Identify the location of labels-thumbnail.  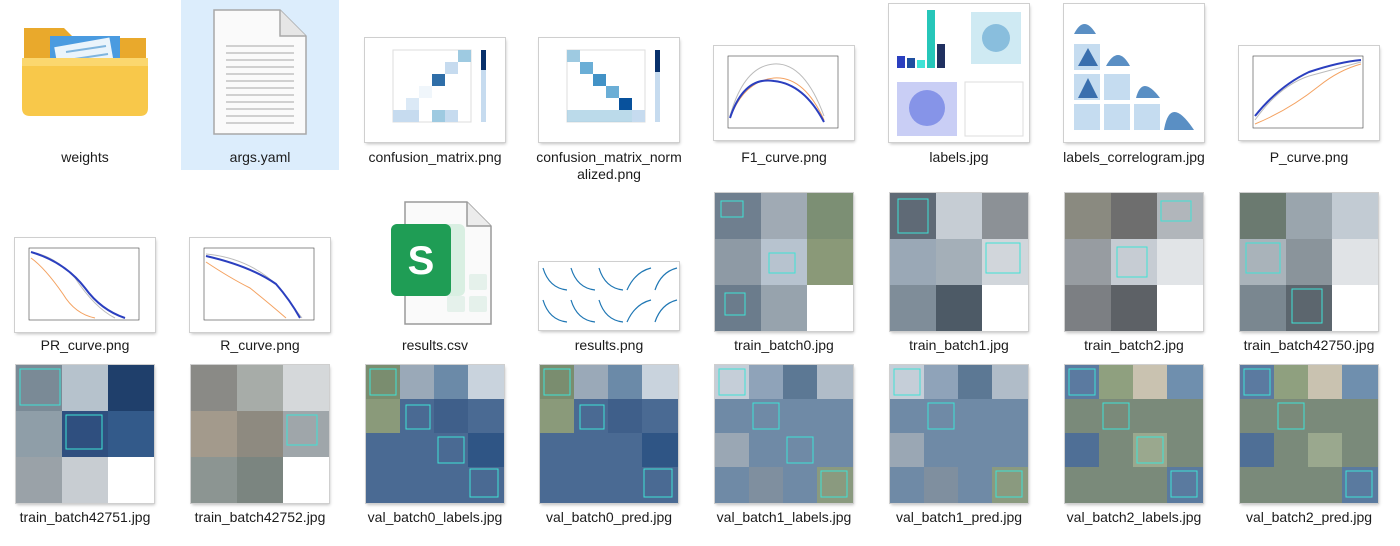
(959, 73).